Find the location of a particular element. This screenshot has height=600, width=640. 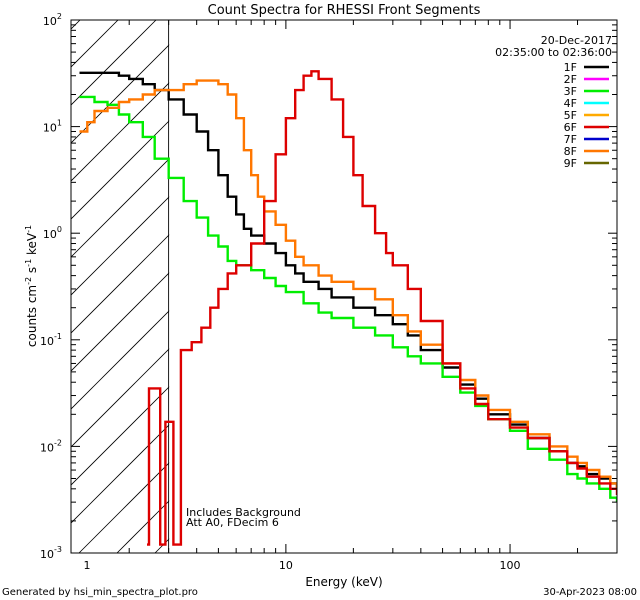

legend-label-5f: 5F is located at coordinates (570, 115).